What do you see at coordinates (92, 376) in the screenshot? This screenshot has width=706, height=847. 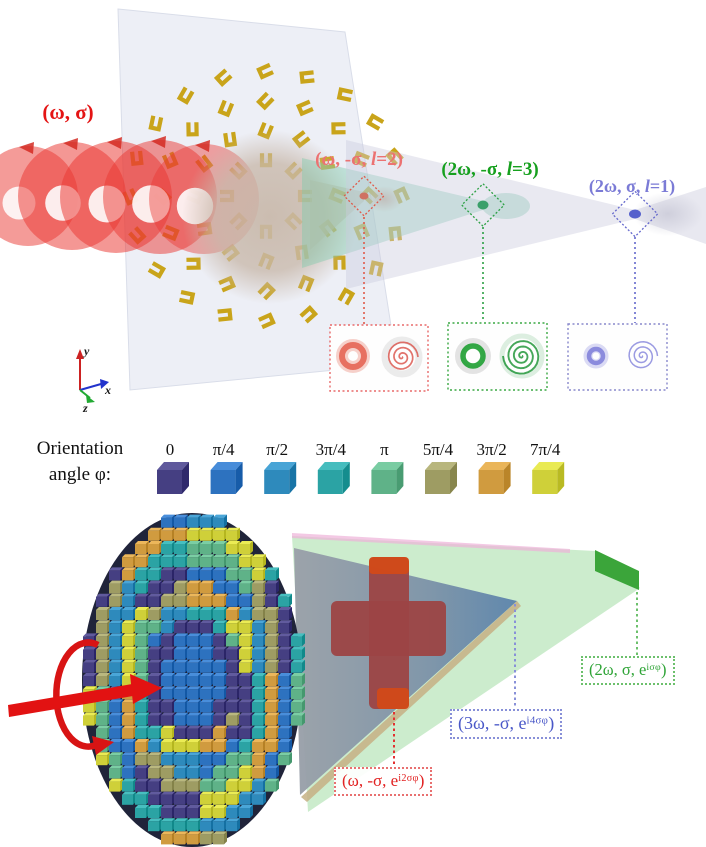 I see `axes-triad` at bounding box center [92, 376].